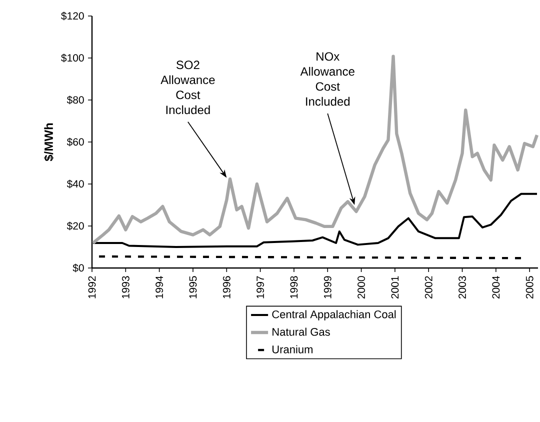 This screenshot has height=422, width=540. I want to click on x-tick-label: 1992, so click(92, 287).